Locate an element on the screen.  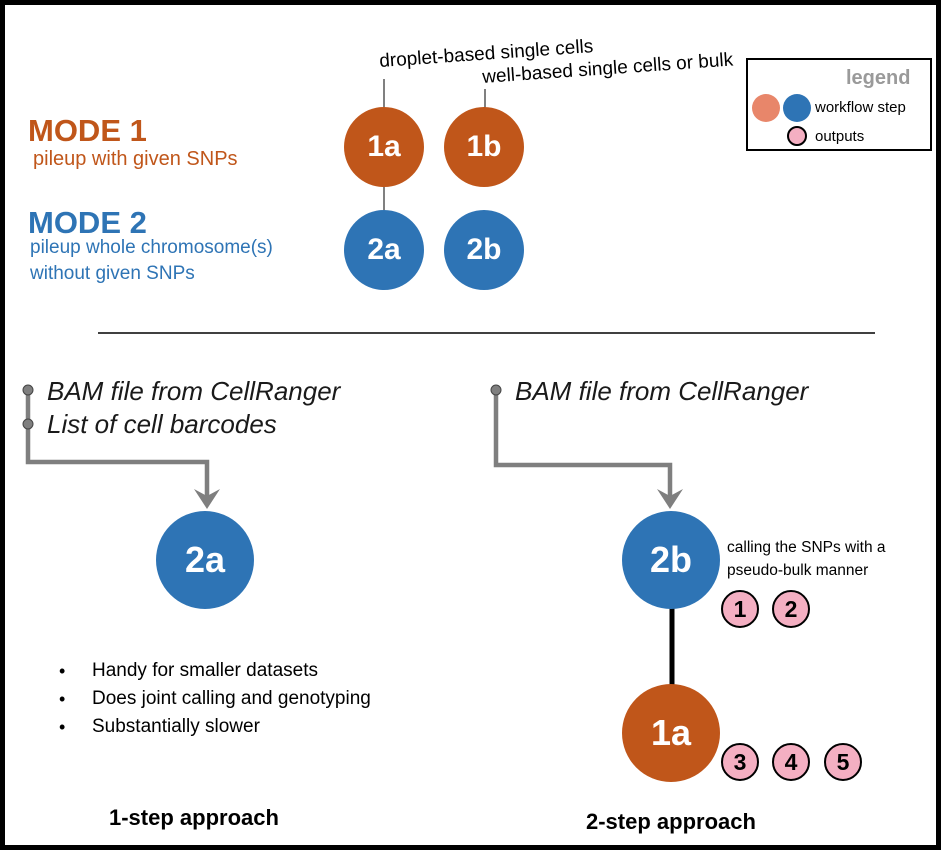
output-badge: 1 is located at coordinates (740, 609).